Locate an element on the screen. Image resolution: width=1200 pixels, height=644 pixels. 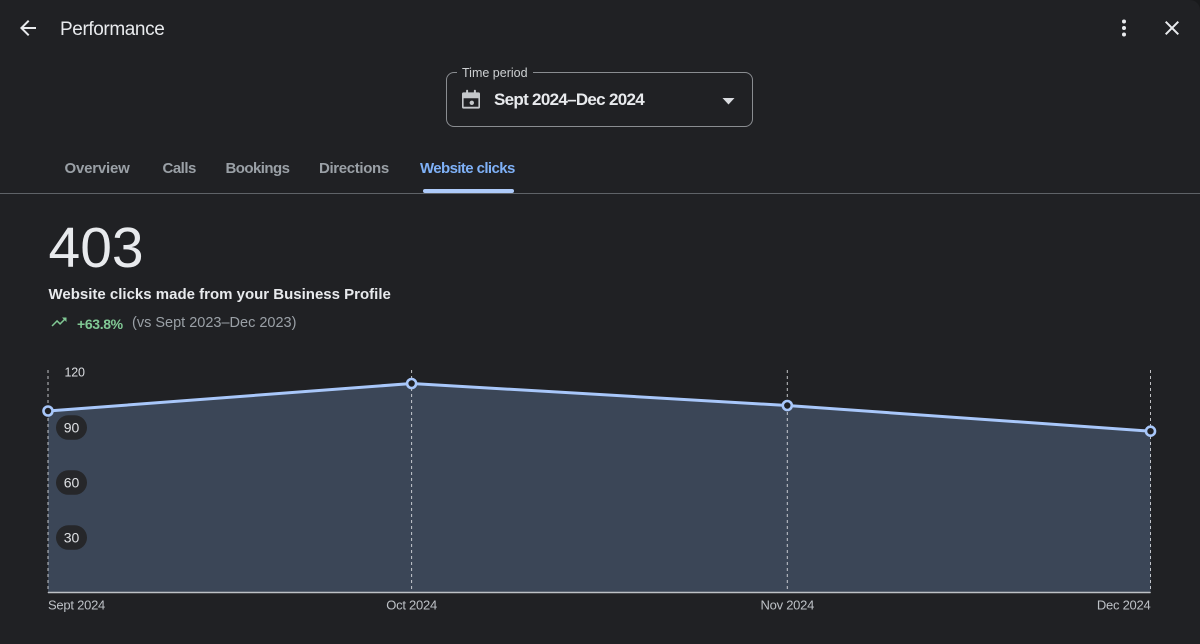
svg-text: 90 is located at coordinates (72, 428).